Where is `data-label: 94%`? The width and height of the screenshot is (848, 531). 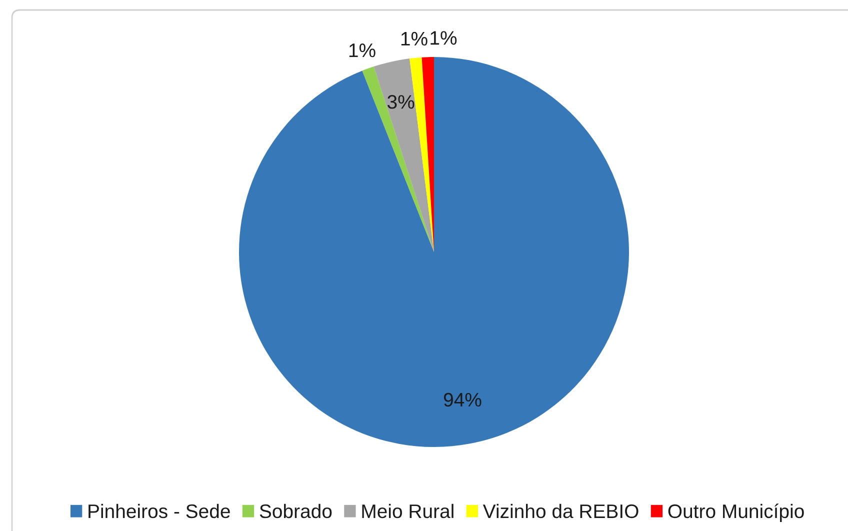
data-label: 94% is located at coordinates (463, 399).